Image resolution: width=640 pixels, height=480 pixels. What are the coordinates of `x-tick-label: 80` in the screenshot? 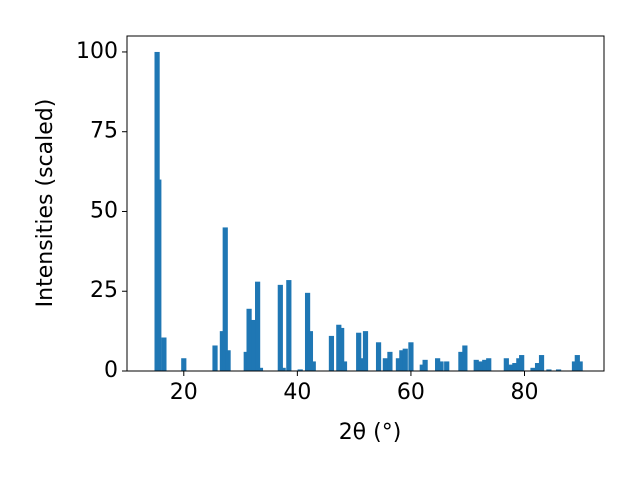 It's located at (525, 392).